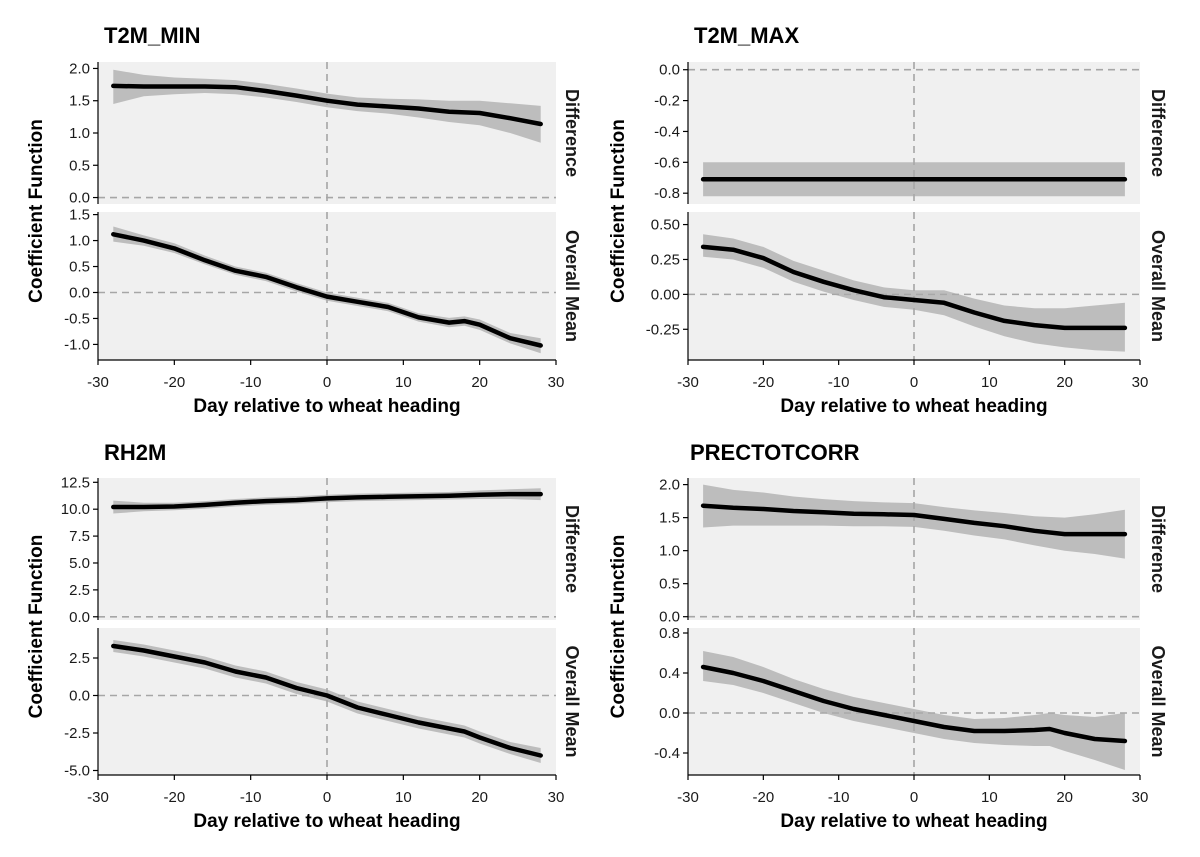 This screenshot has width=1200, height=857. I want to click on y-tick-label: 0.25, so click(665, 259).